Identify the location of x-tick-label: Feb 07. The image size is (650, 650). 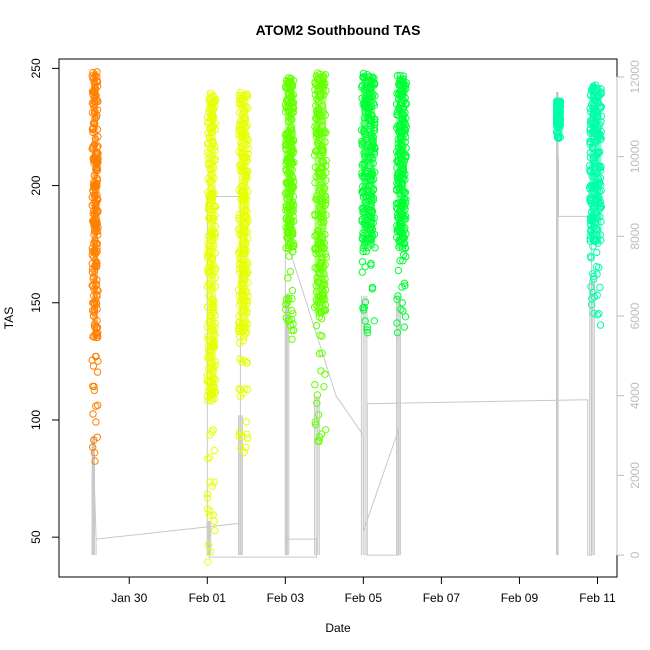
(442, 598).